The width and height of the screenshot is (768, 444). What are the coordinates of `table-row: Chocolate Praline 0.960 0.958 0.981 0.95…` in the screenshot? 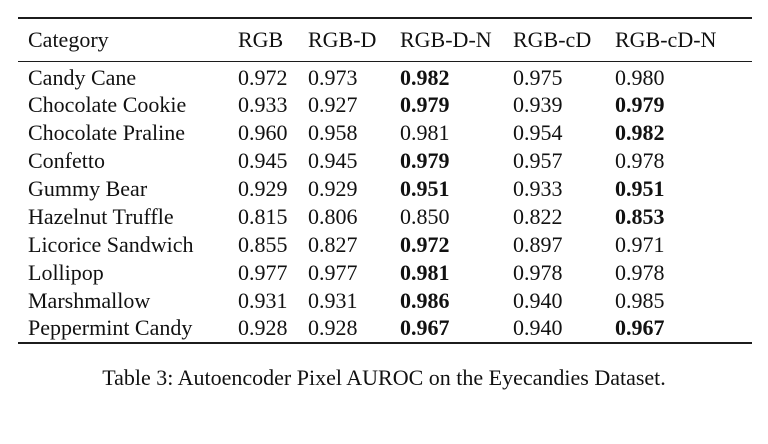 It's located at (385, 133).